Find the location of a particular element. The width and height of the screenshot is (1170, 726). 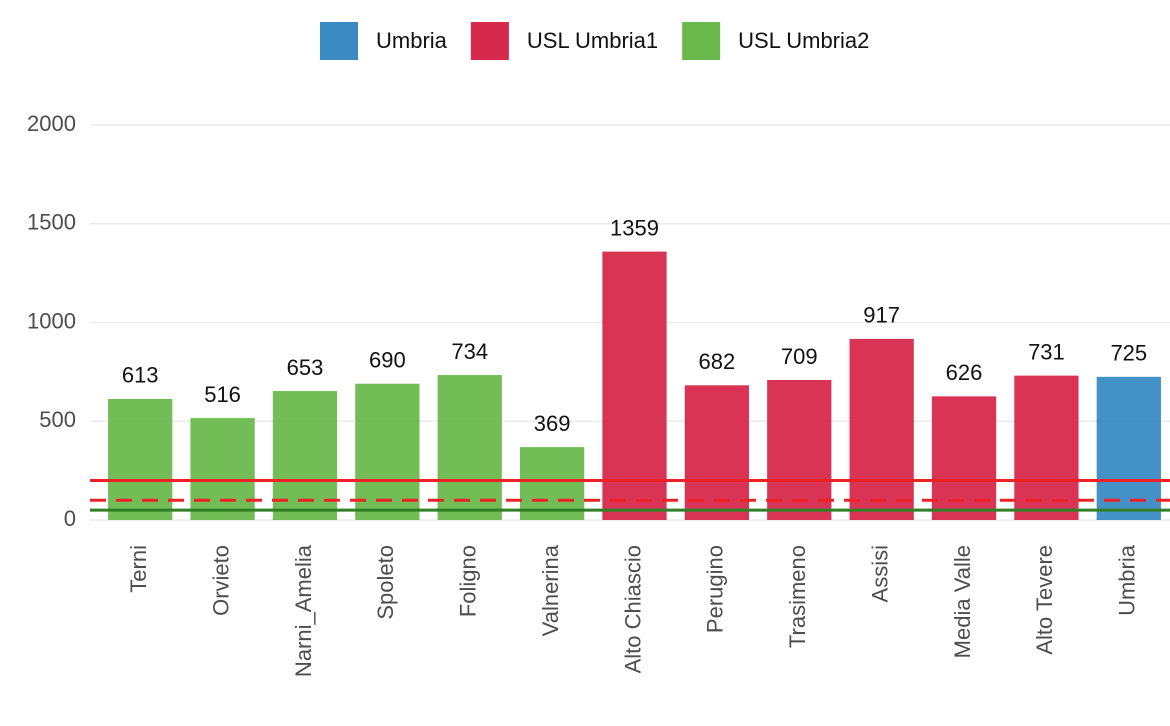

data-label: 917 is located at coordinates (881, 315).